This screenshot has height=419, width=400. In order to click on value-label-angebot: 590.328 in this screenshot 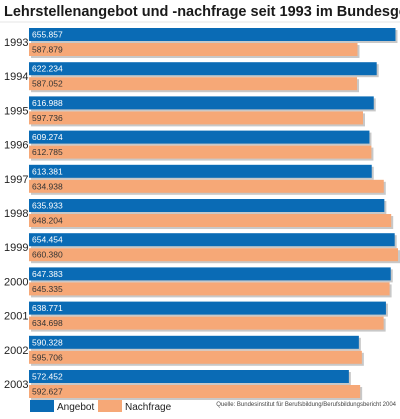, I will do `click(47, 342)`.